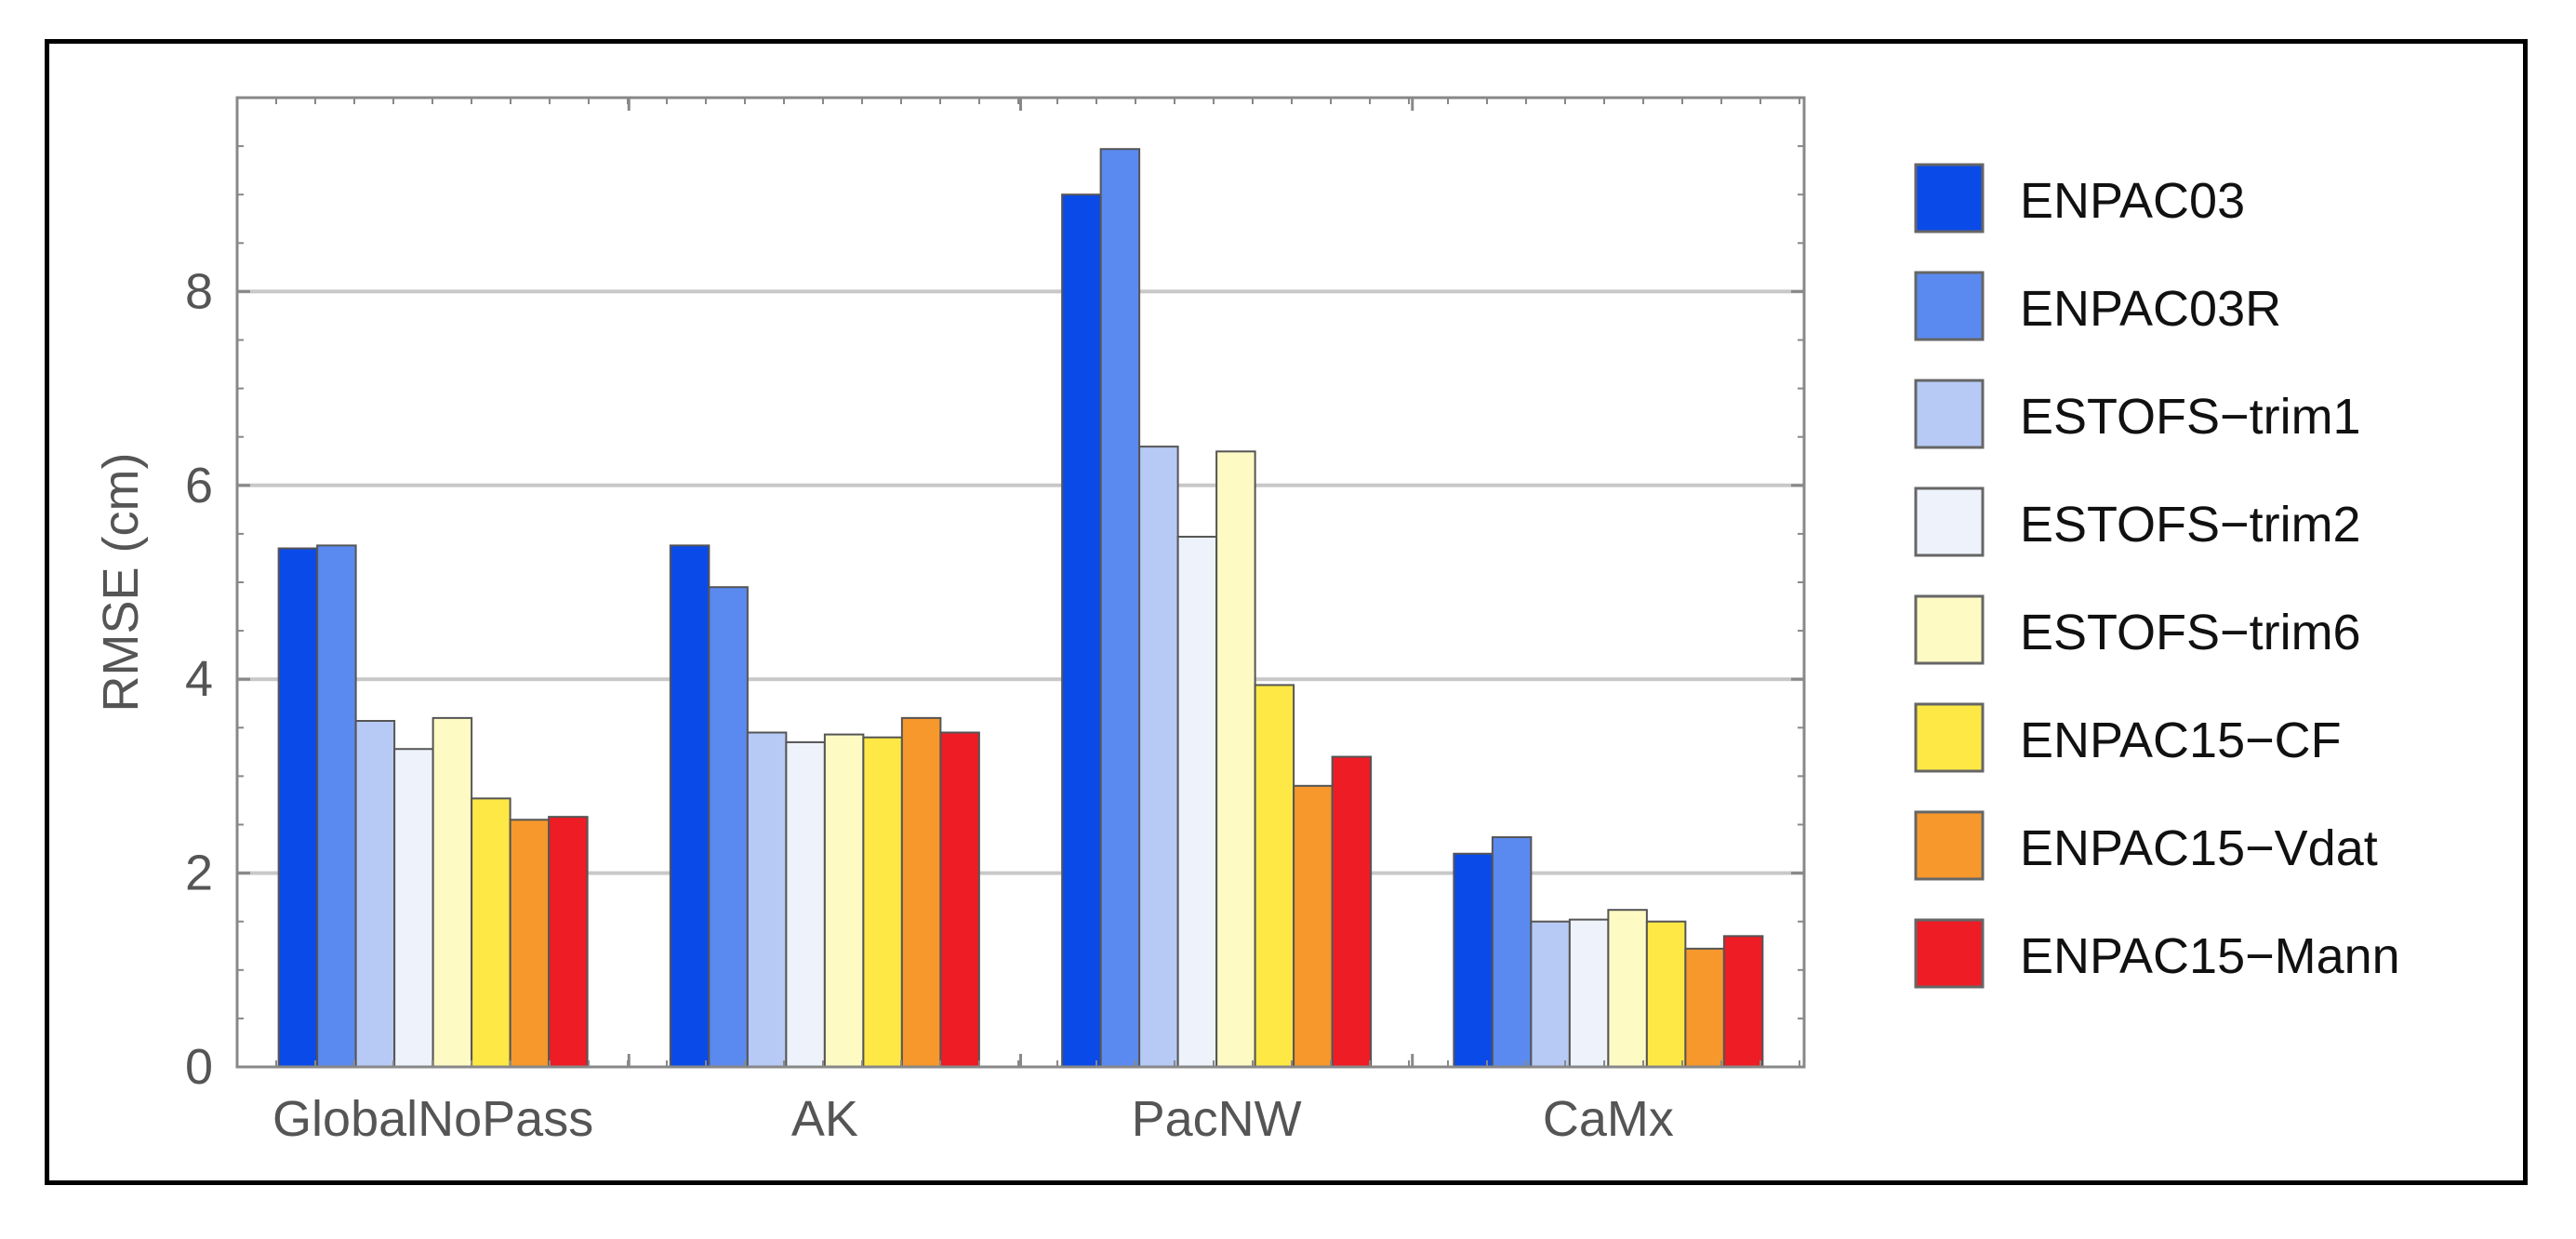 The width and height of the screenshot is (2576, 1239). Describe the element at coordinates (2210, 956) in the screenshot. I see `legend-label: ENPAC15−Mann` at that location.